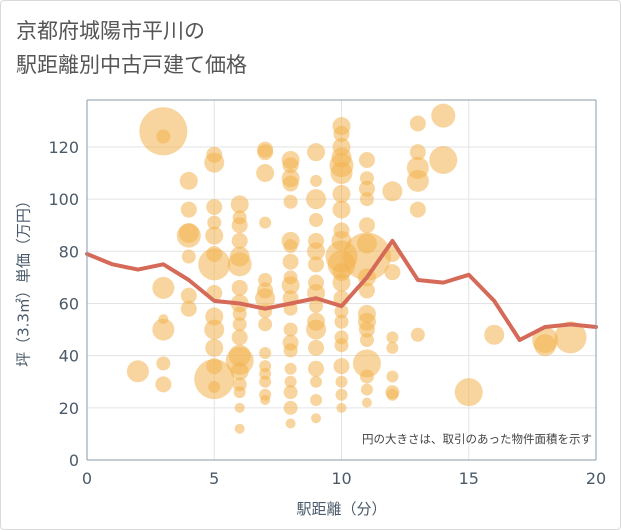 This screenshot has height=530, width=621. What do you see at coordinates (69, 356) in the screenshot?
I see `y-tick-label: 40` at bounding box center [69, 356].